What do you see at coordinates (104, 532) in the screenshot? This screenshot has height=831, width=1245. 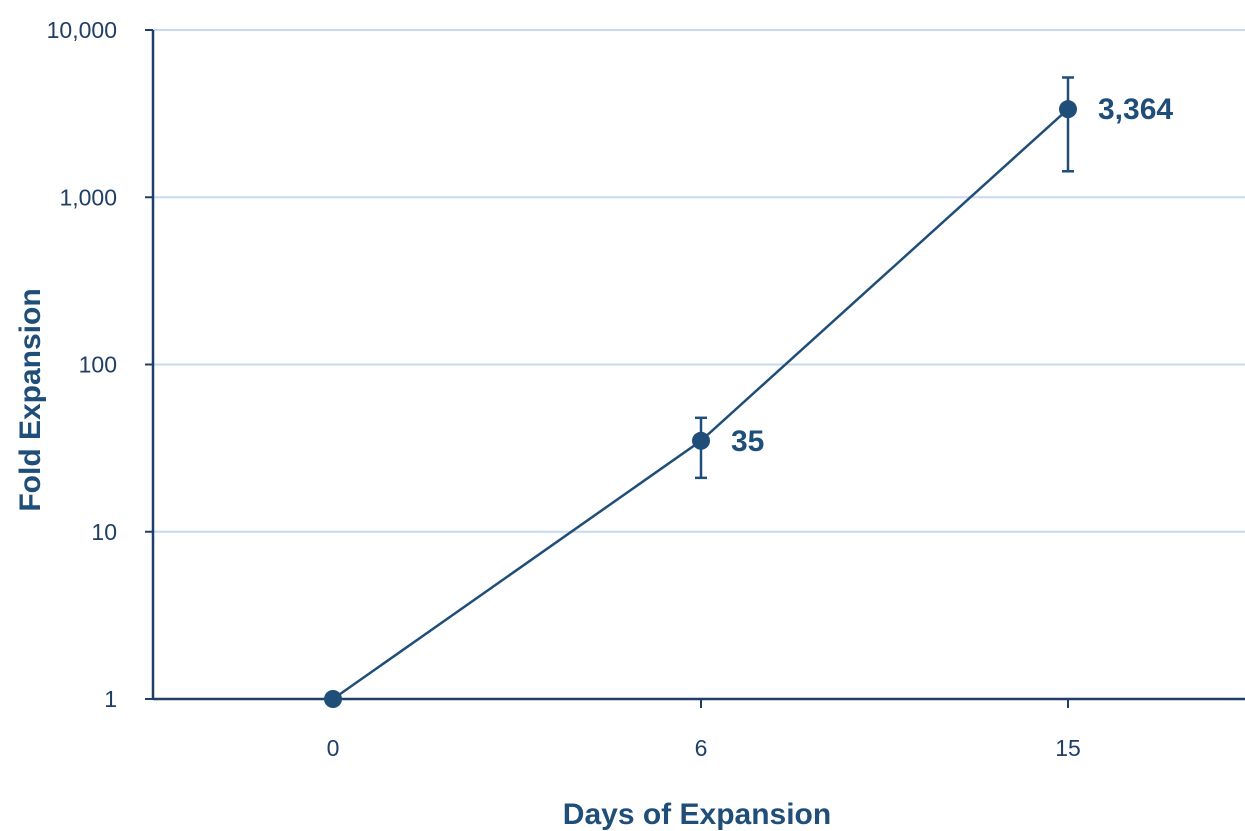 I see `y-tick-label: 10` at bounding box center [104, 532].